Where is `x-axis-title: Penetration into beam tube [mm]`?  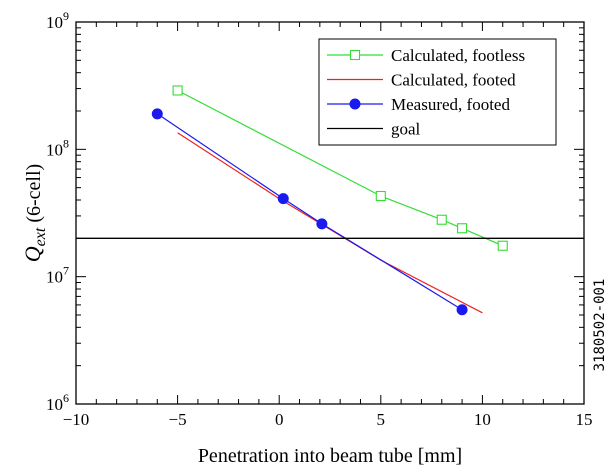
x-axis-title: Penetration into beam tube [mm] is located at coordinates (330, 456).